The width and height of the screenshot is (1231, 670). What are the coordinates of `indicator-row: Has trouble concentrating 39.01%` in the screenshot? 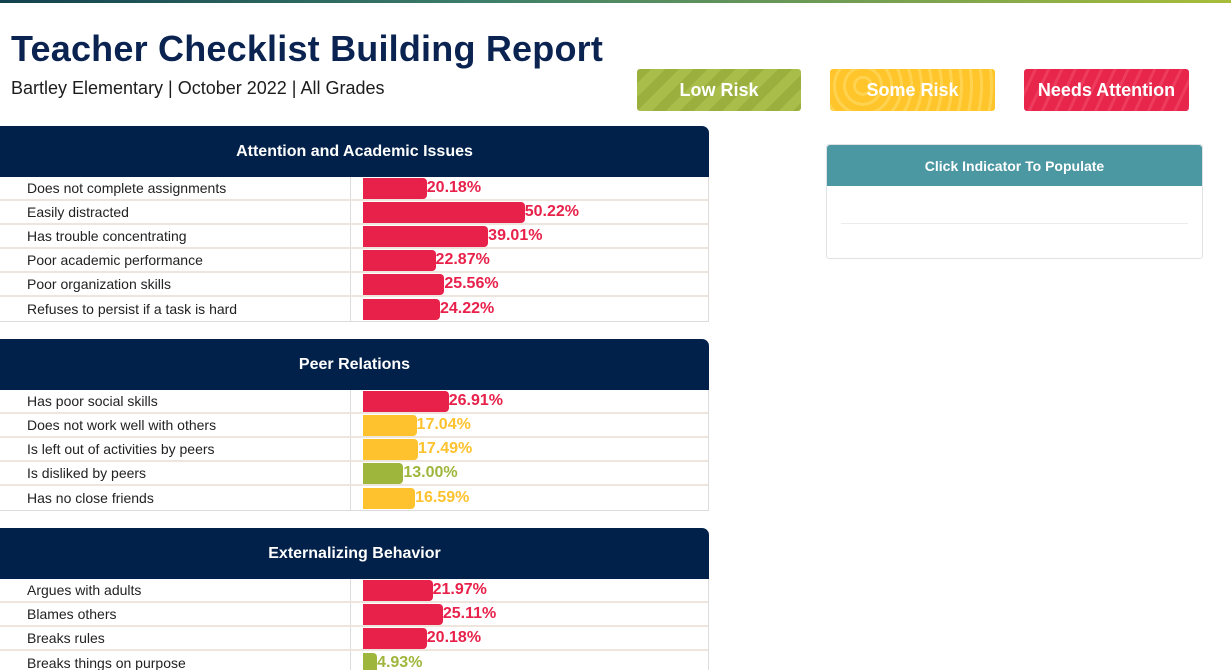 It's located at (354, 237).